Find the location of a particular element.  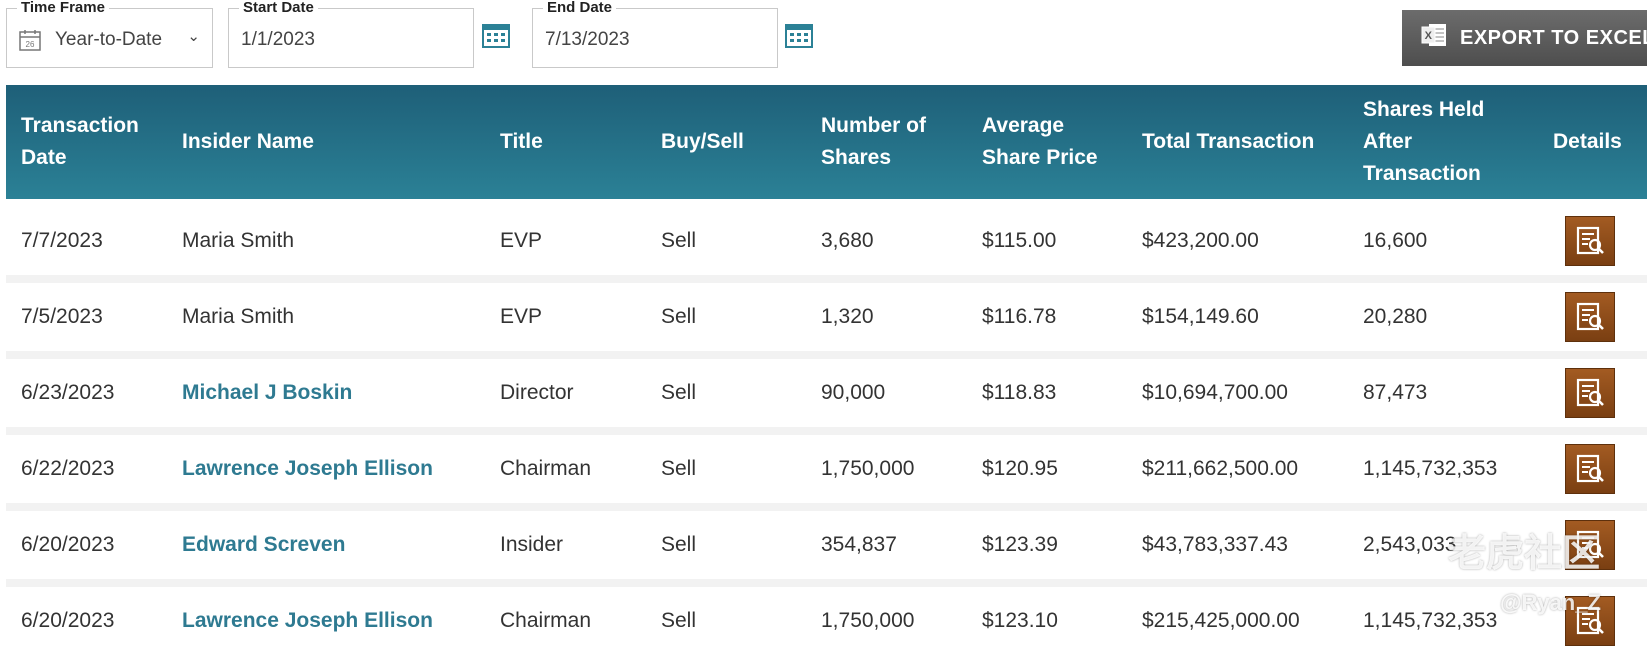

svg-text: X is located at coordinates (1429, 36).